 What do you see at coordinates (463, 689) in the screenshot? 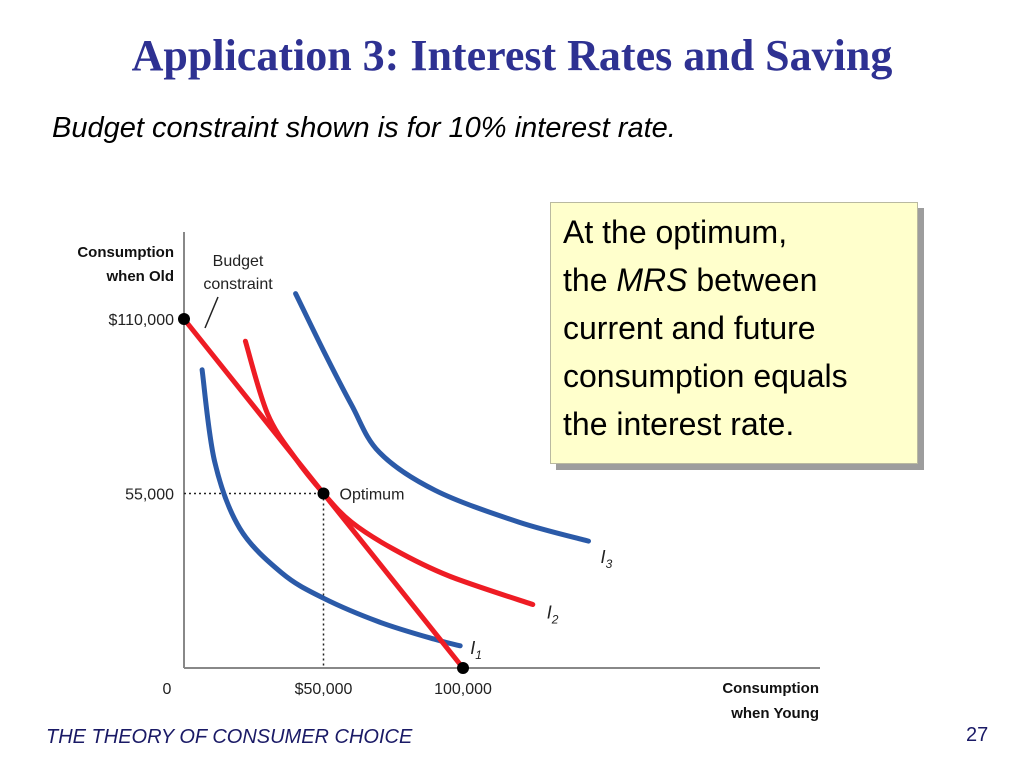
I see `x-tick-label: 100,000` at bounding box center [463, 689].